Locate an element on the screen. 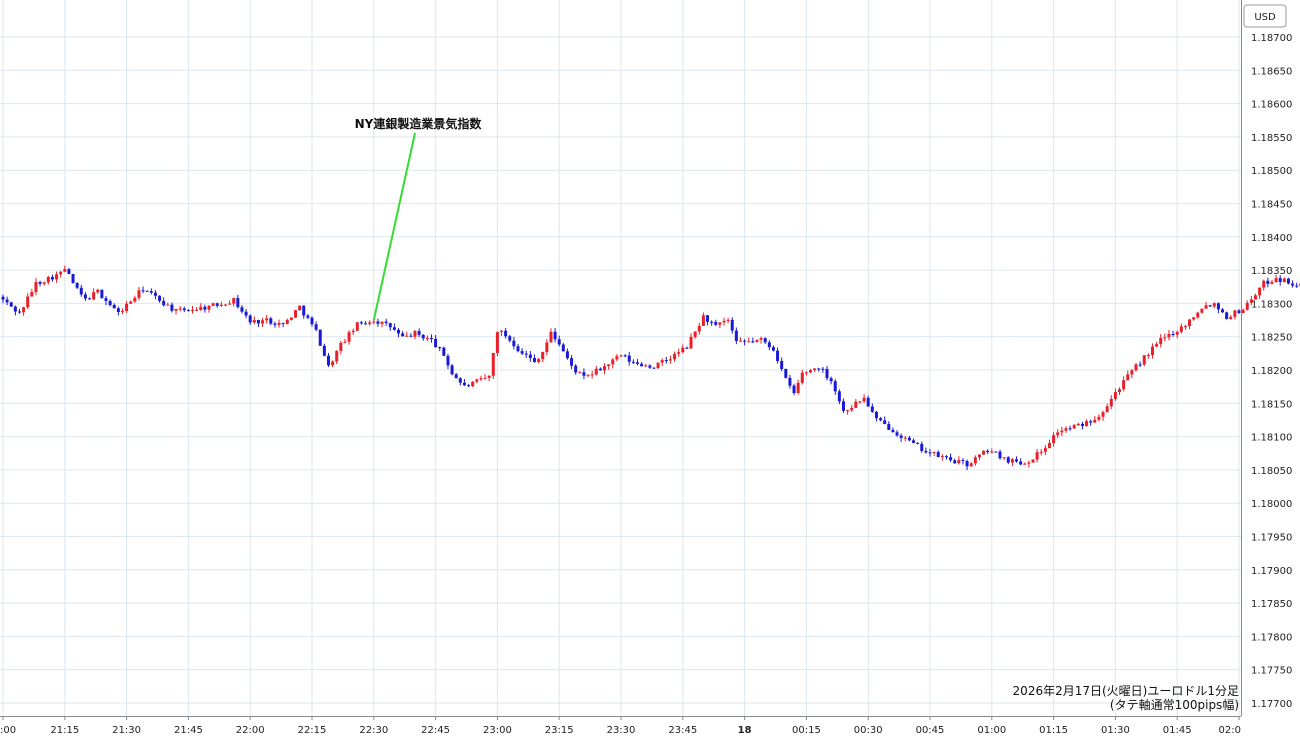 The width and height of the screenshot is (1300, 749). x-tick-label: 21:15 is located at coordinates (64, 730).